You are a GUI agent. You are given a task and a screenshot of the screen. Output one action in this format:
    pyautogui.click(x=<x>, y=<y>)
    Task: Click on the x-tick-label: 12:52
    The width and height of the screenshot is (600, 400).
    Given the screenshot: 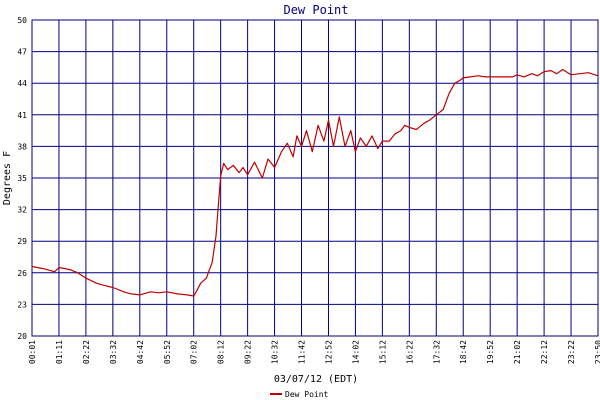 What is the action you would take?
    pyautogui.click(x=328, y=352)
    